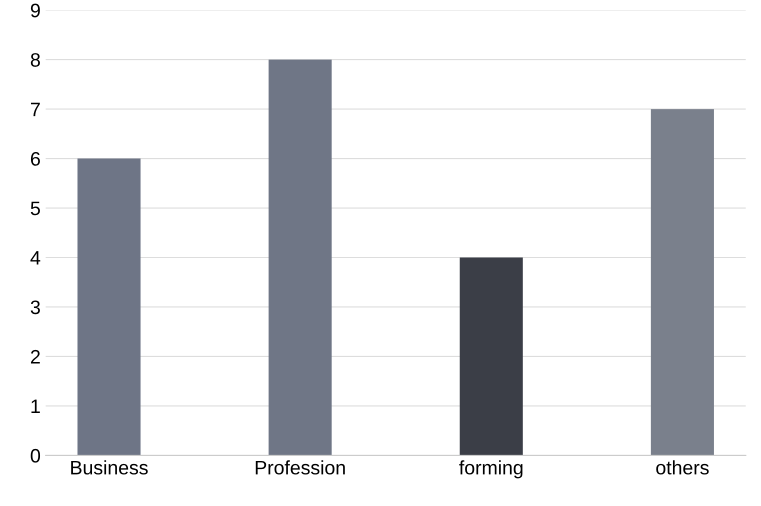  I want to click on y-tick-label: 4, so click(35, 258).